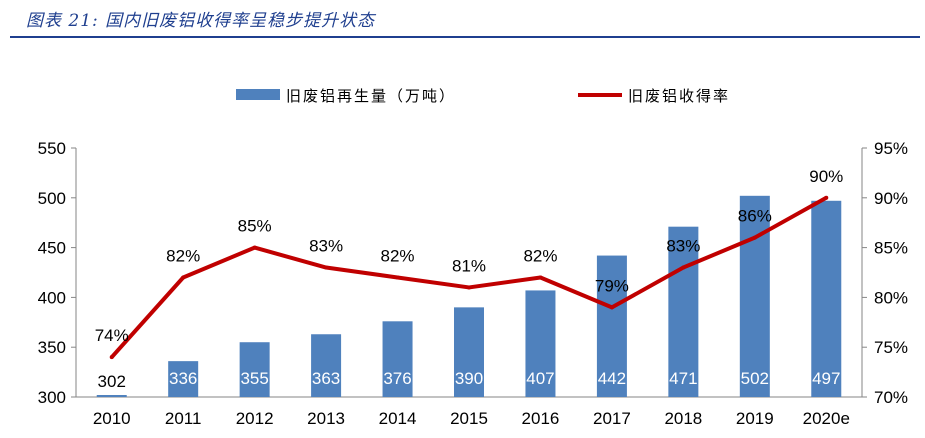 The height and width of the screenshot is (438, 925). Describe the element at coordinates (755, 378) in the screenshot. I see `bar-value-label: 502` at that location.